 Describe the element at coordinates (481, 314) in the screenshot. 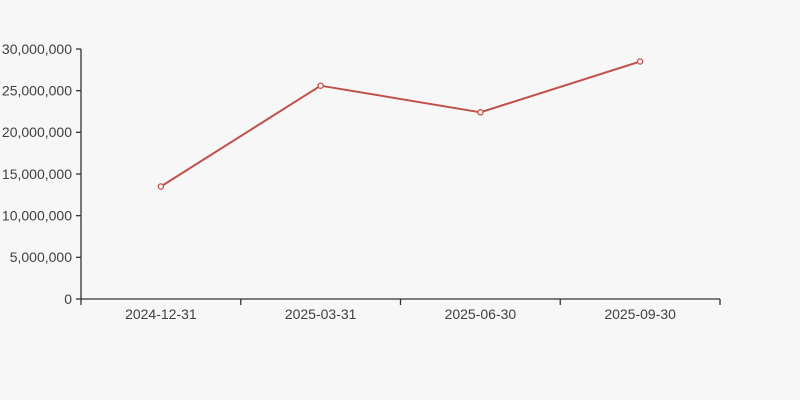

I see `x-axis-tick-label: 2025-06-30` at that location.